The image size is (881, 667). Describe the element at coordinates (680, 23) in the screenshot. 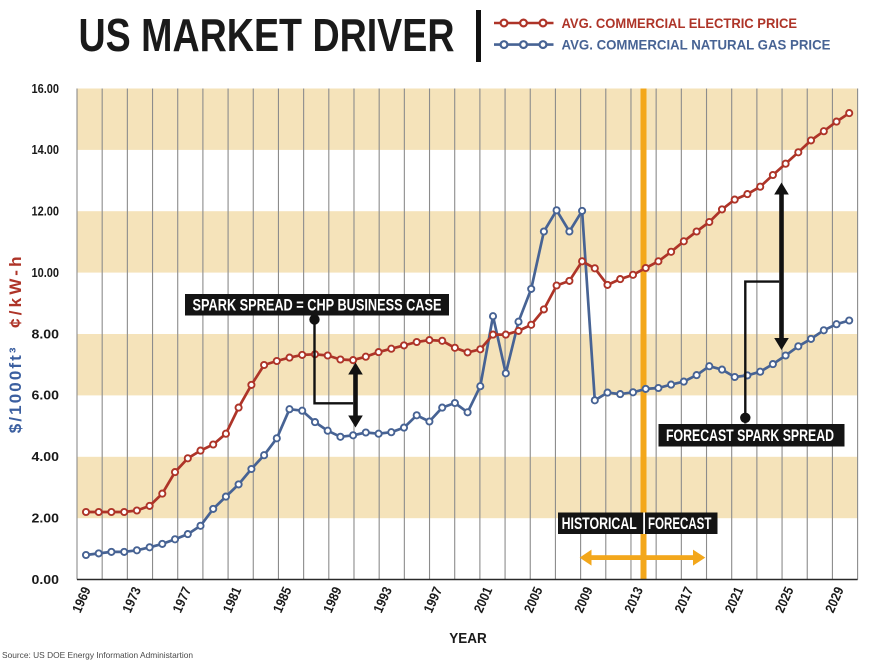

I see `svg-text: AVG. COMMERCIAL ELECTRIC PRICE` at that location.